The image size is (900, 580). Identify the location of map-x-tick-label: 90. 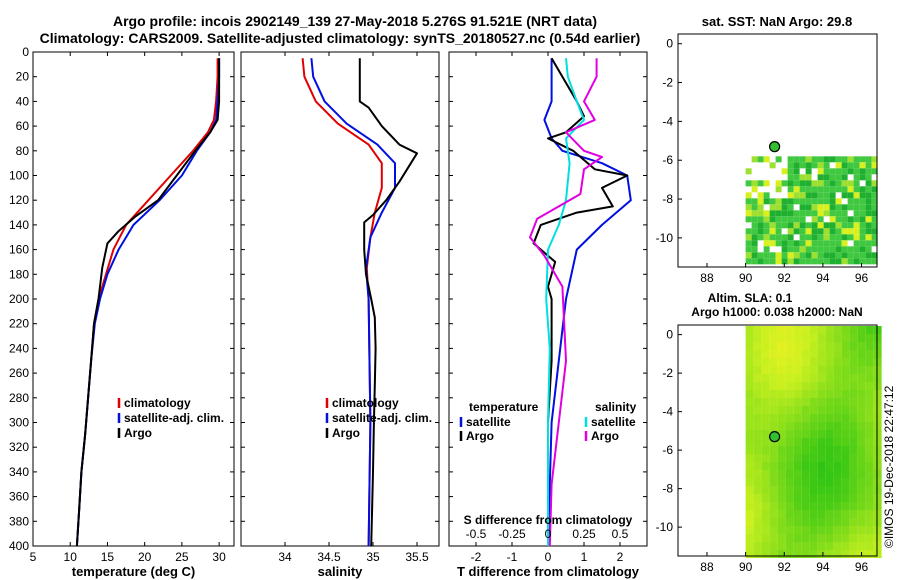
(746, 278).